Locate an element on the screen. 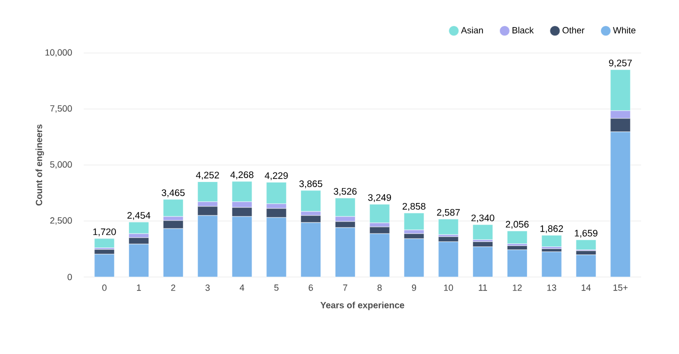  x-tick-label: 14 is located at coordinates (586, 287).